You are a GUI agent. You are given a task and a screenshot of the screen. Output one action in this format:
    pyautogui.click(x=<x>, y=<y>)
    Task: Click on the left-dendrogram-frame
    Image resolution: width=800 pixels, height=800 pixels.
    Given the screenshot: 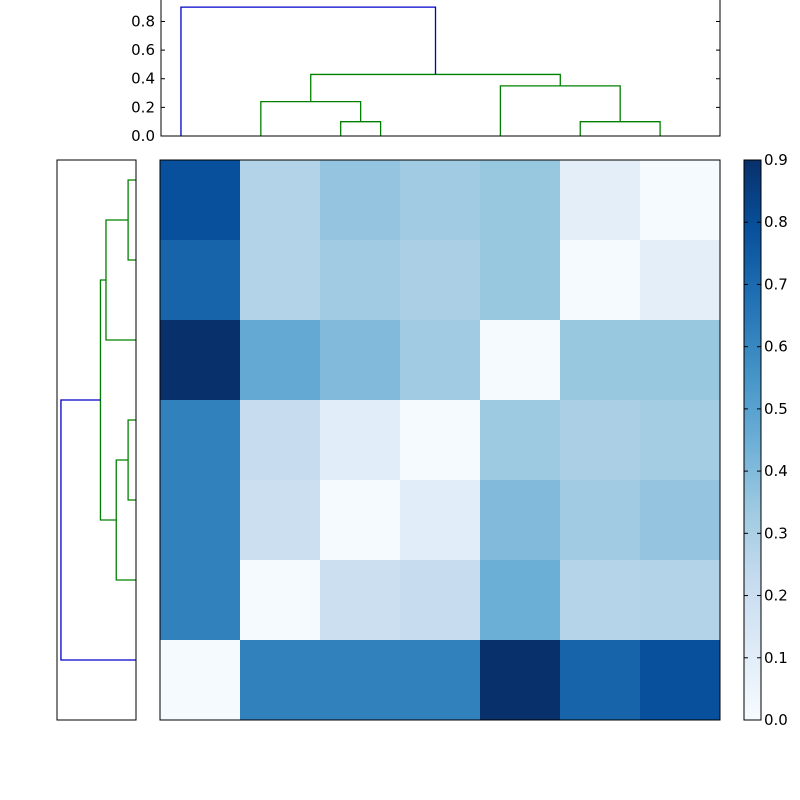 What is the action you would take?
    pyautogui.click(x=96, y=440)
    